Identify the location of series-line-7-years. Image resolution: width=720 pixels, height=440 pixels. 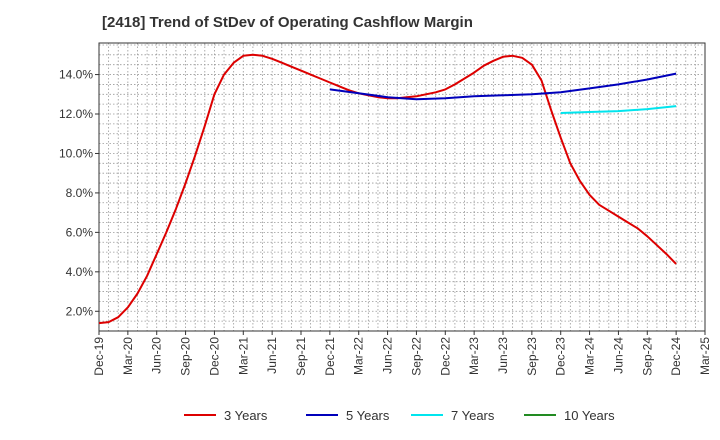
(618, 109).